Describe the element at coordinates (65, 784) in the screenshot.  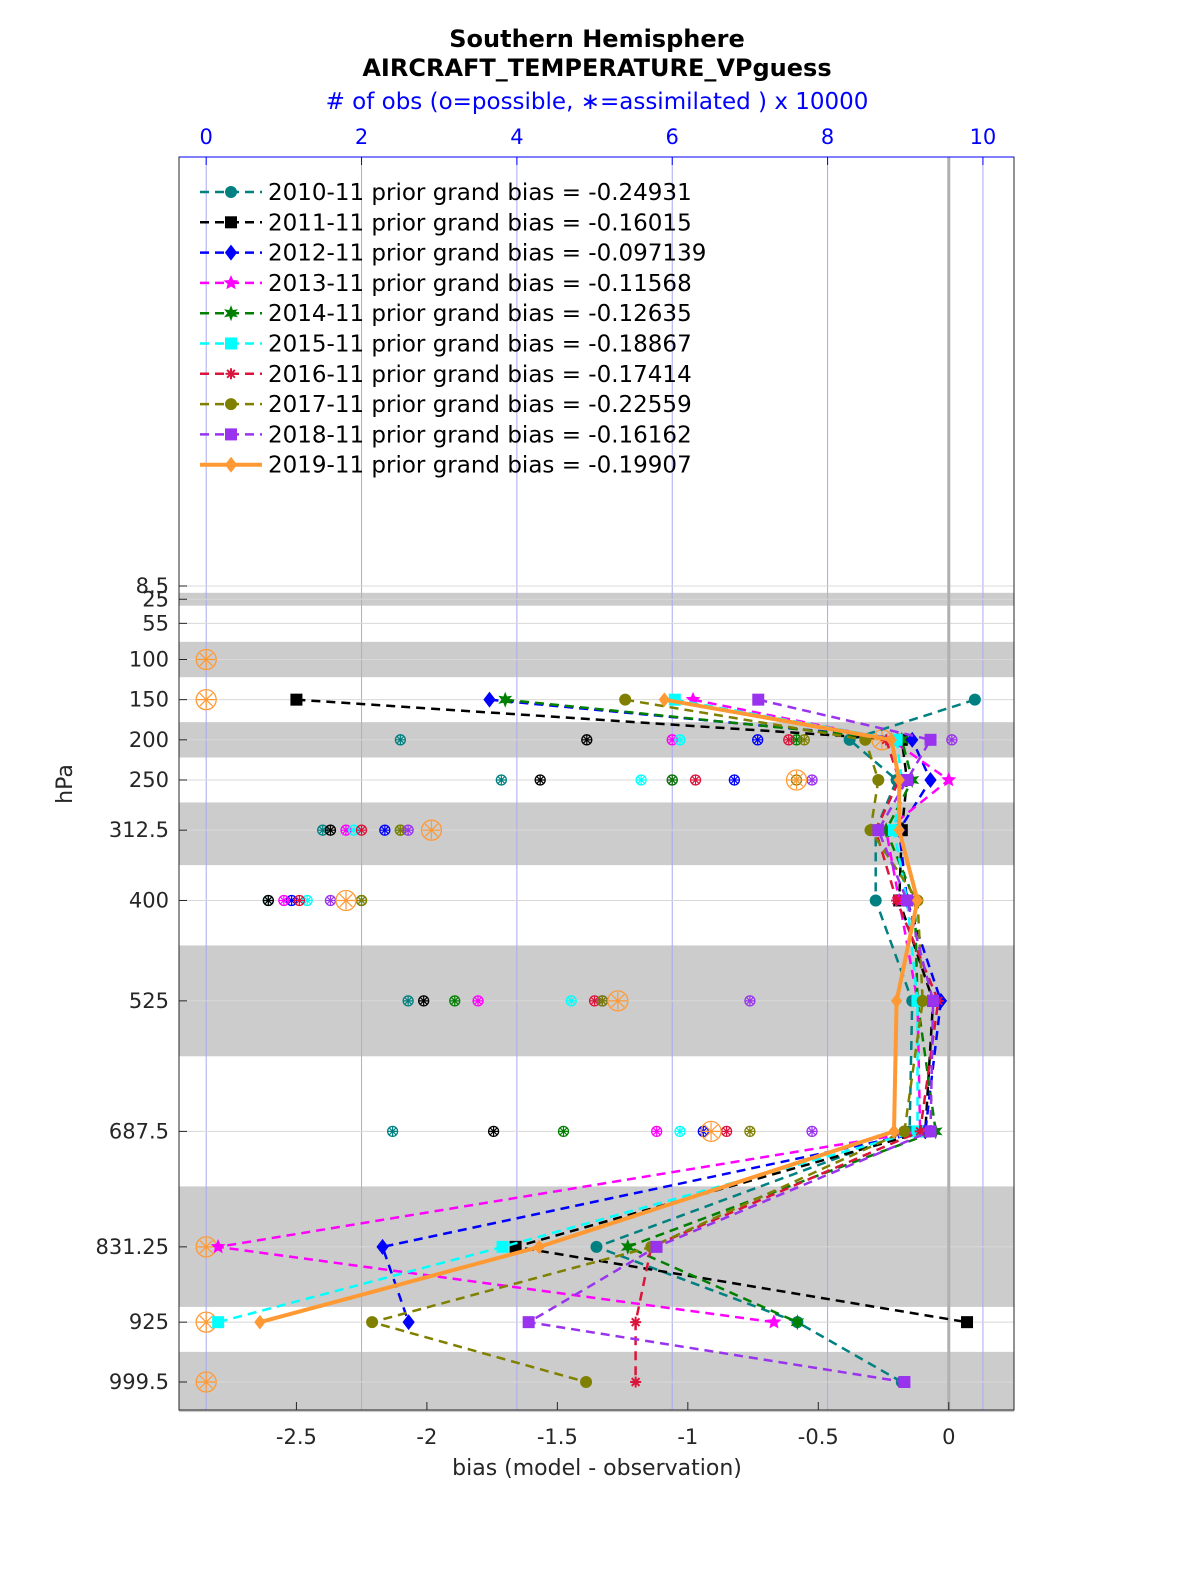
I see `y-axis-label: hPa` at that location.